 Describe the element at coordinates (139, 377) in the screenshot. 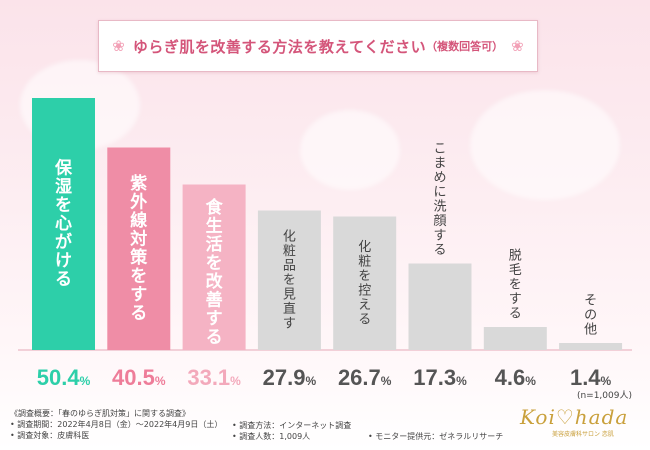

I see `value-label-2: 40.5%` at that location.